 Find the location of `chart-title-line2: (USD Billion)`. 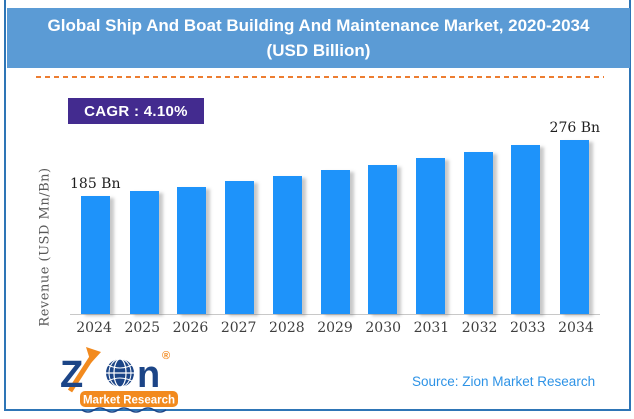

chart-title-line2: (USD Billion) is located at coordinates (318, 50).